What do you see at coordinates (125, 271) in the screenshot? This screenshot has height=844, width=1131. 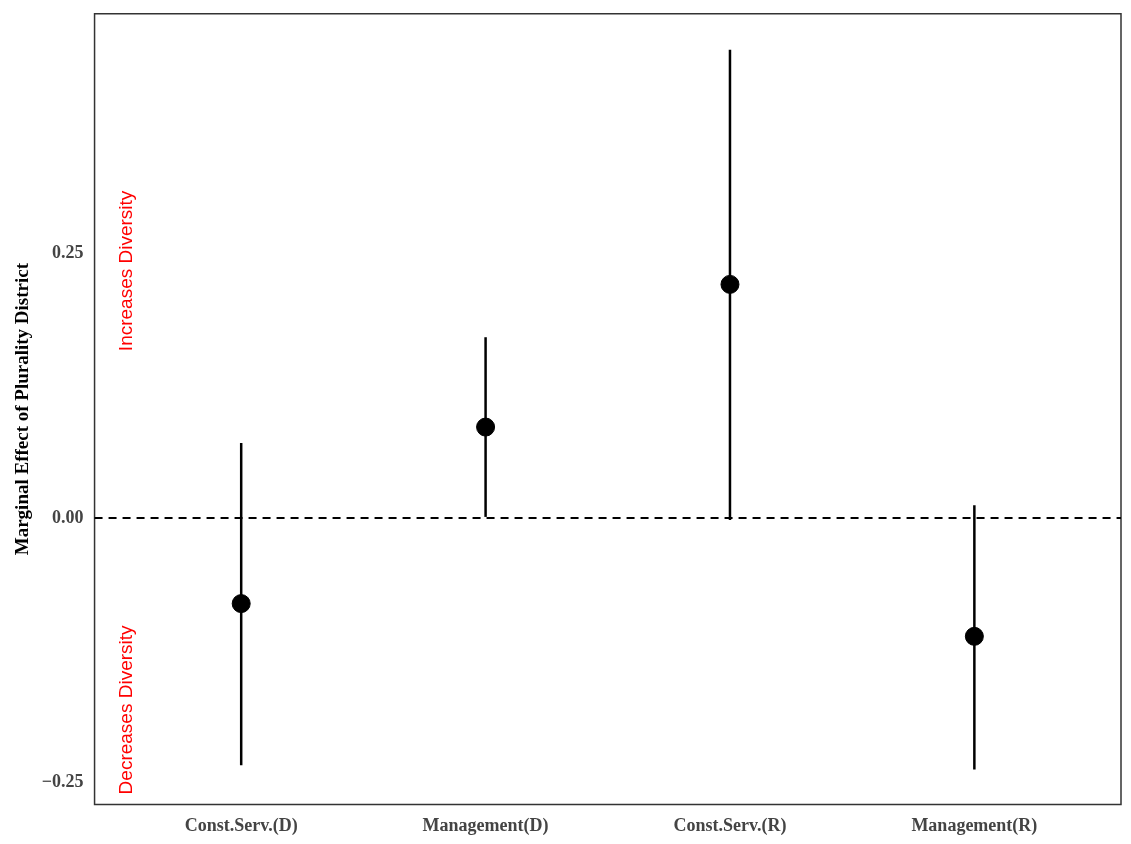 I see `annotation: Increases Diversity` at bounding box center [125, 271].